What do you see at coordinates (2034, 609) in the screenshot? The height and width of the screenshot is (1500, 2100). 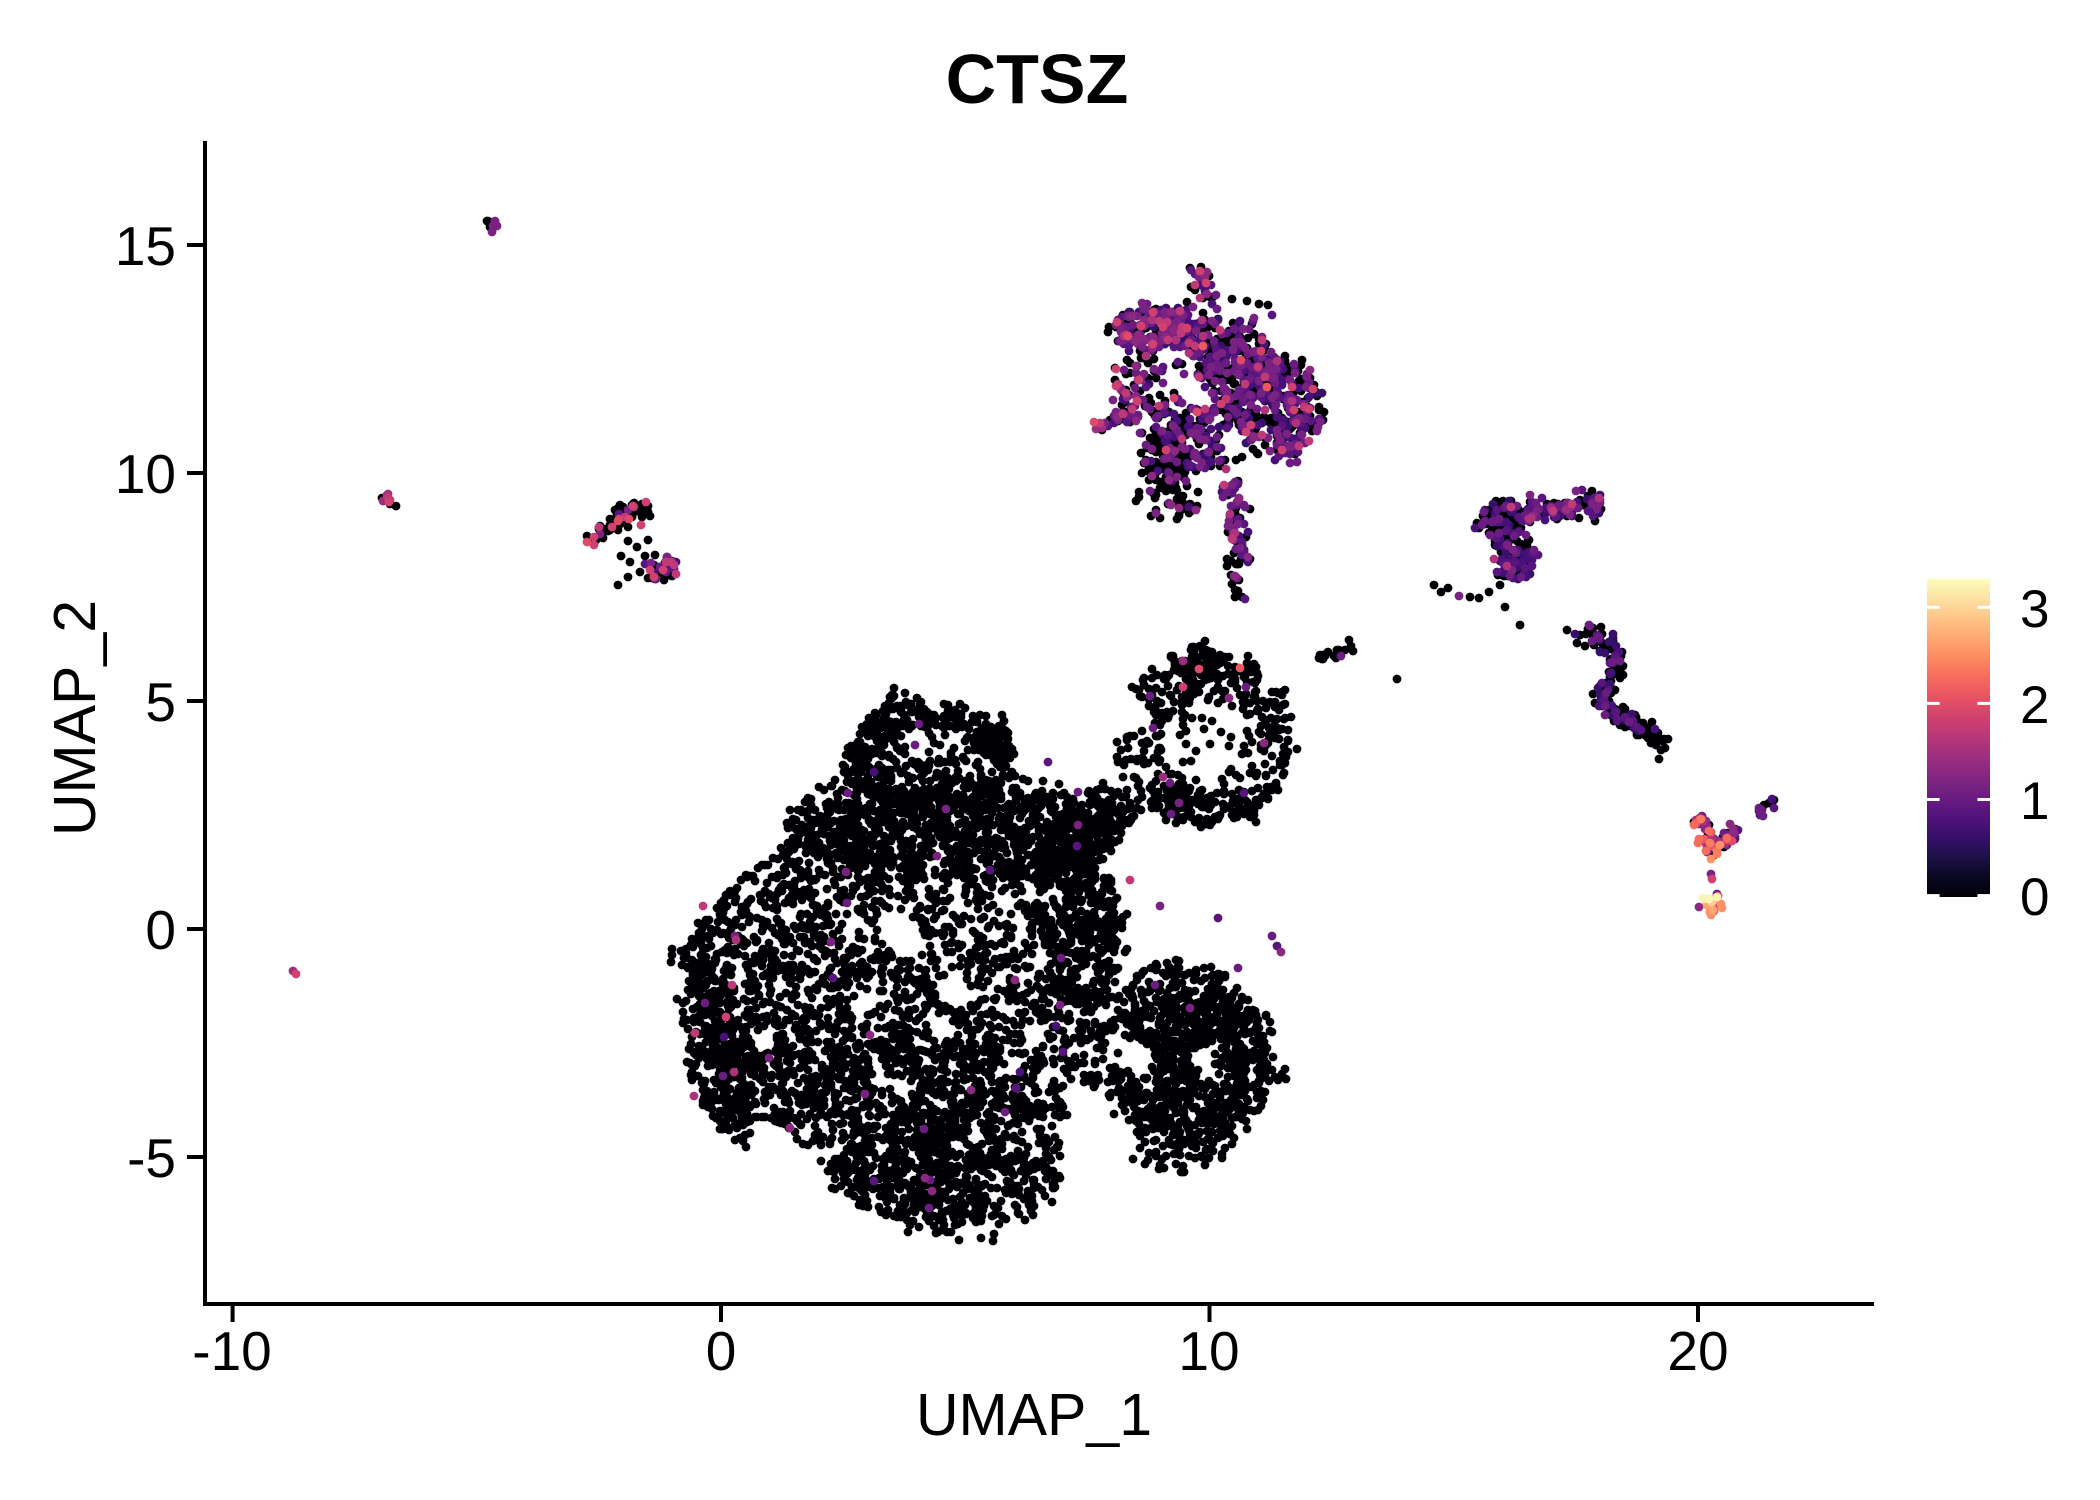 I see `svg-text: 3` at bounding box center [2034, 609].